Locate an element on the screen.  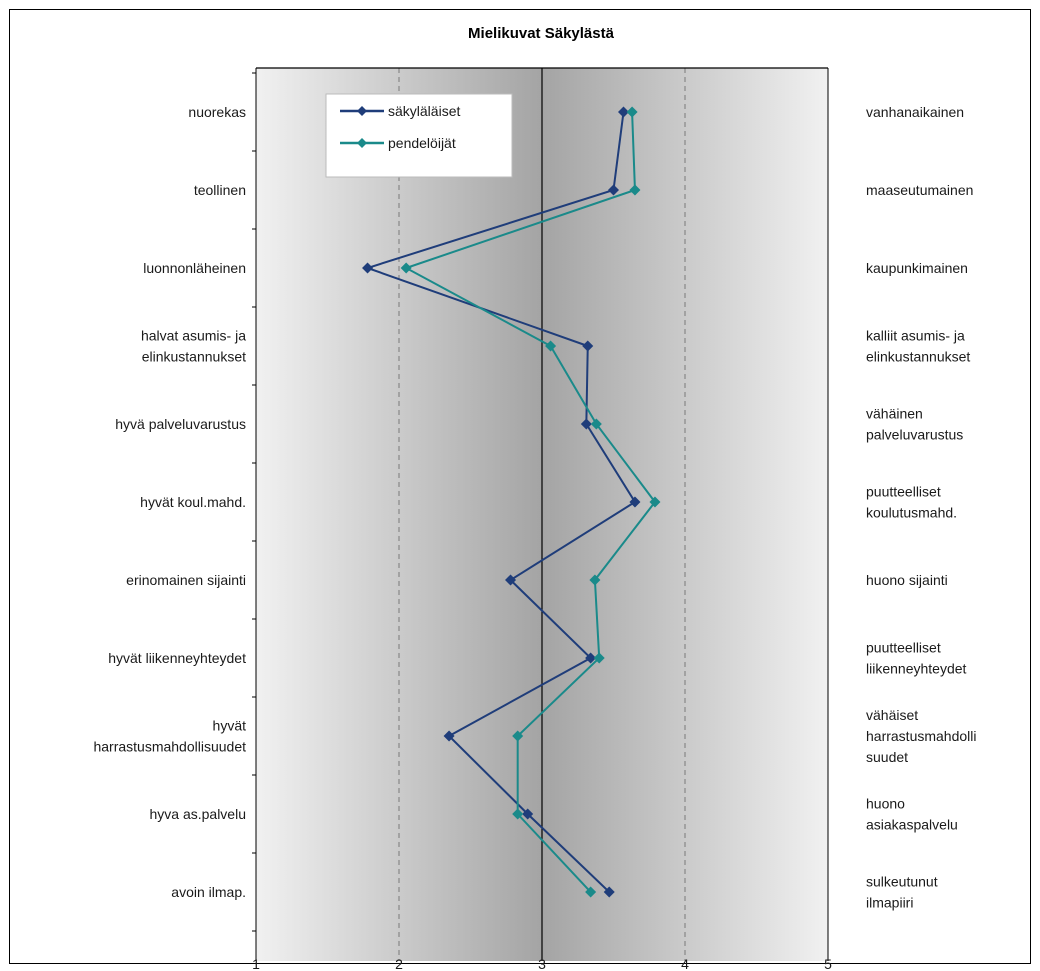
right-label: vanhanaikainen is located at coordinates (915, 112).